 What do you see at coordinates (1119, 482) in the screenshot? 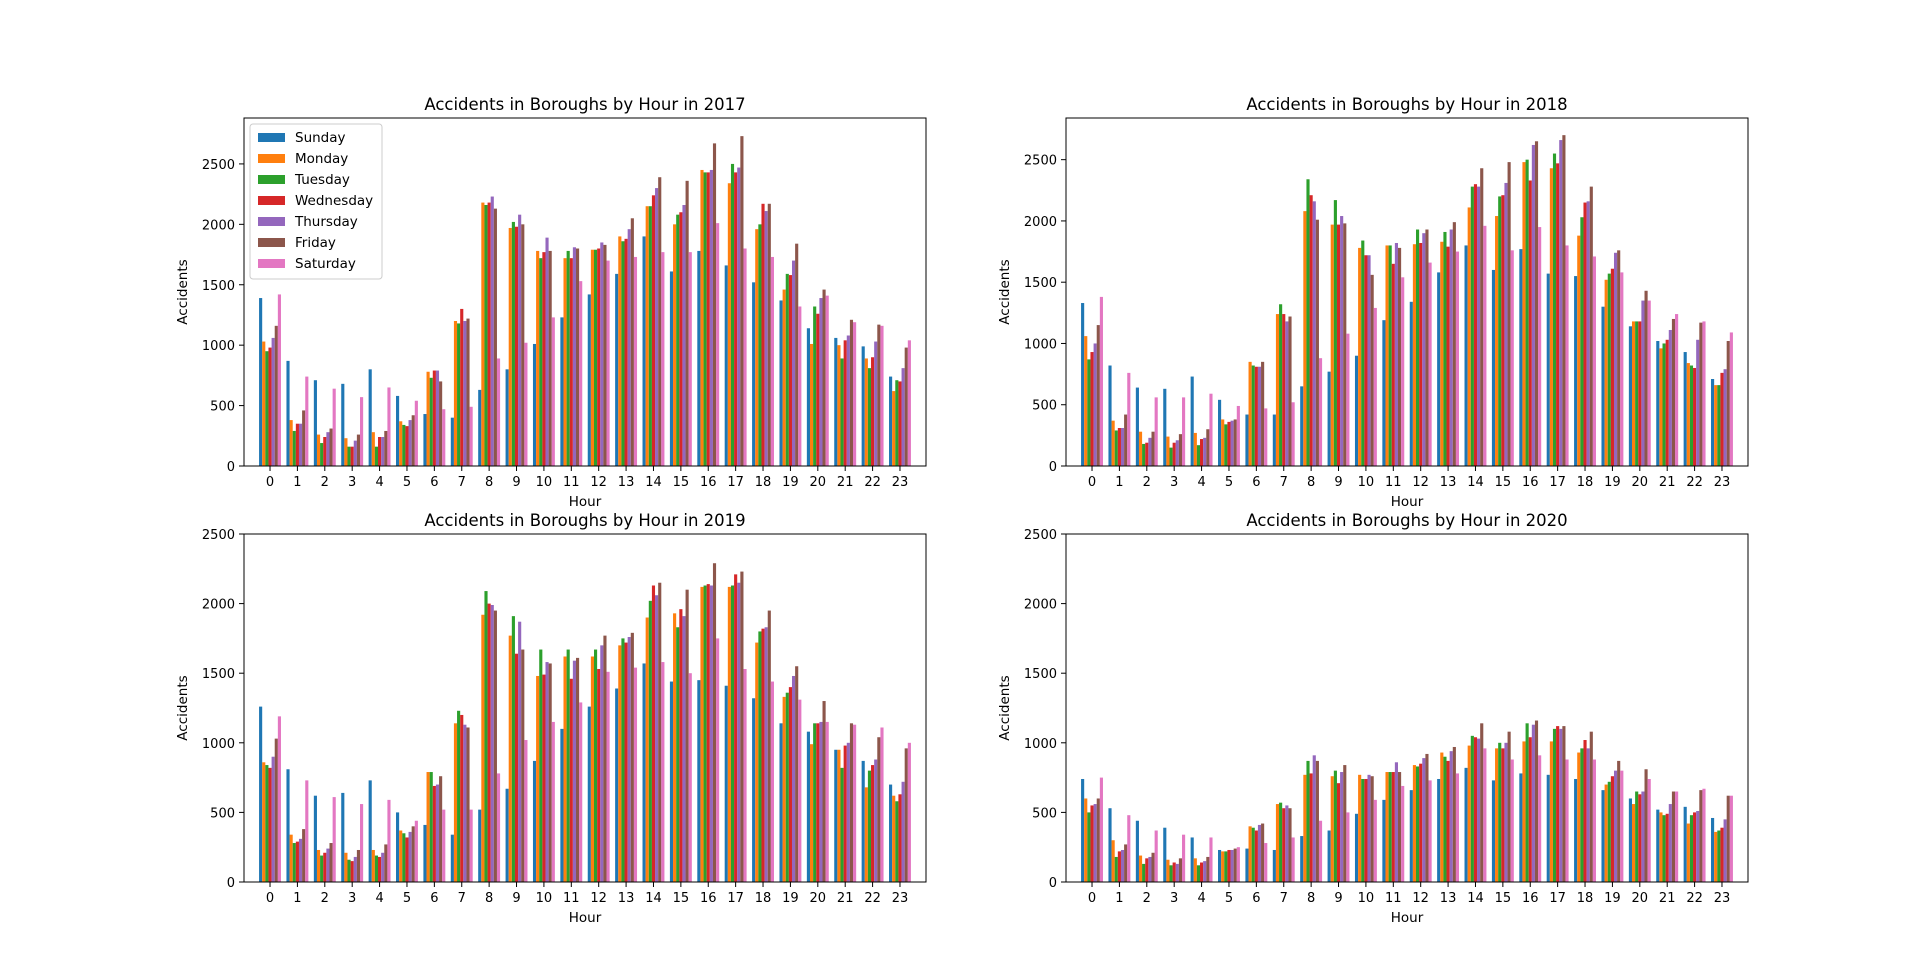
I see `x-tick-label: 1` at bounding box center [1119, 482].